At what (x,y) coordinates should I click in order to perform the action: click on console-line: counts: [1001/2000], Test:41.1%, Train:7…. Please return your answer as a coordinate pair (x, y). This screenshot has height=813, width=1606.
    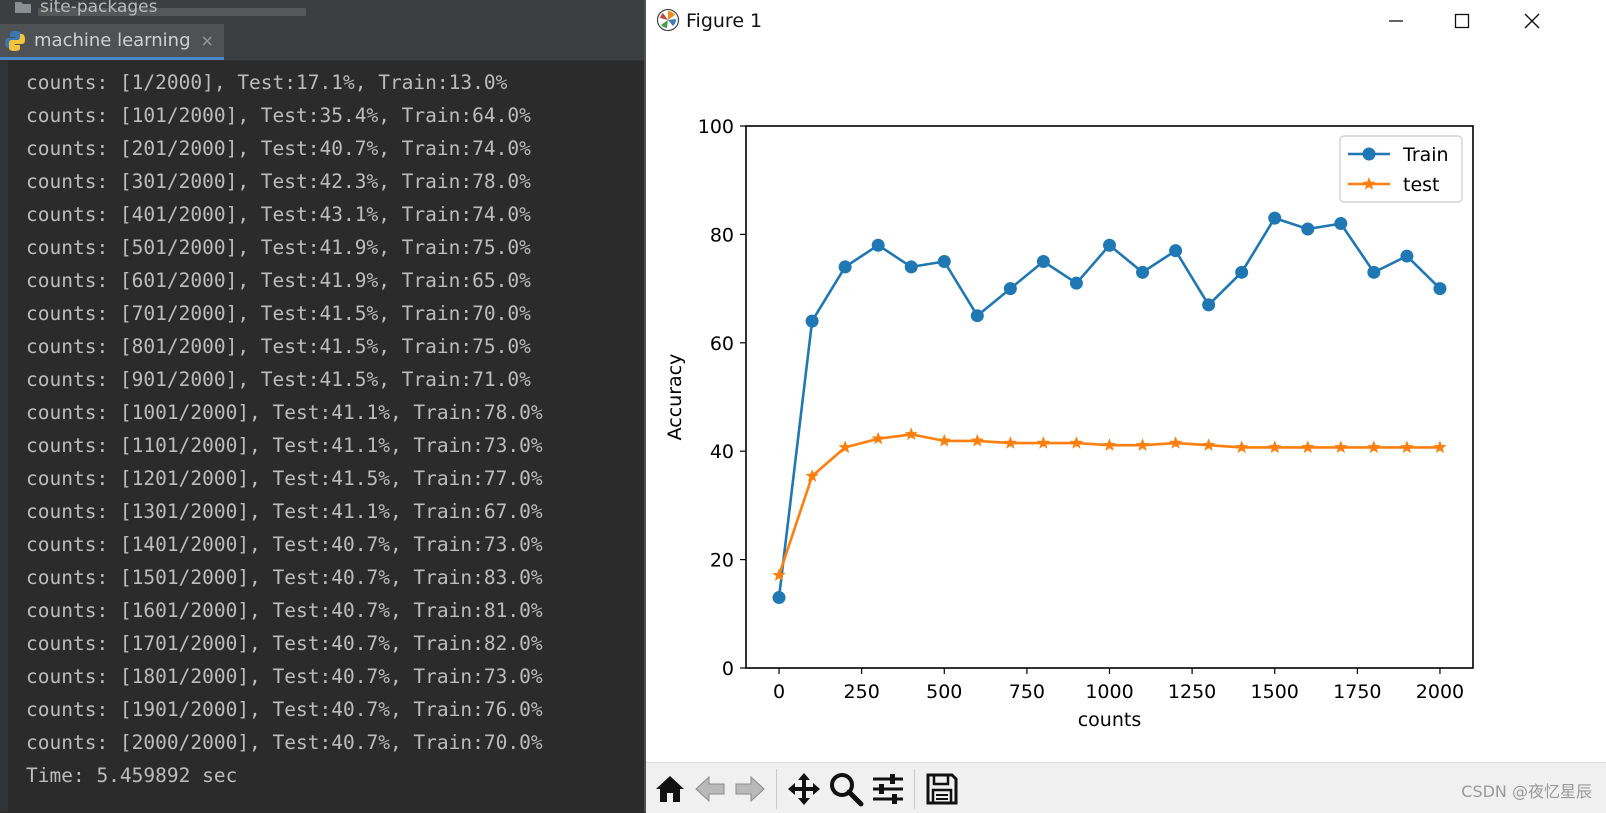
    Looking at the image, I should click on (284, 412).